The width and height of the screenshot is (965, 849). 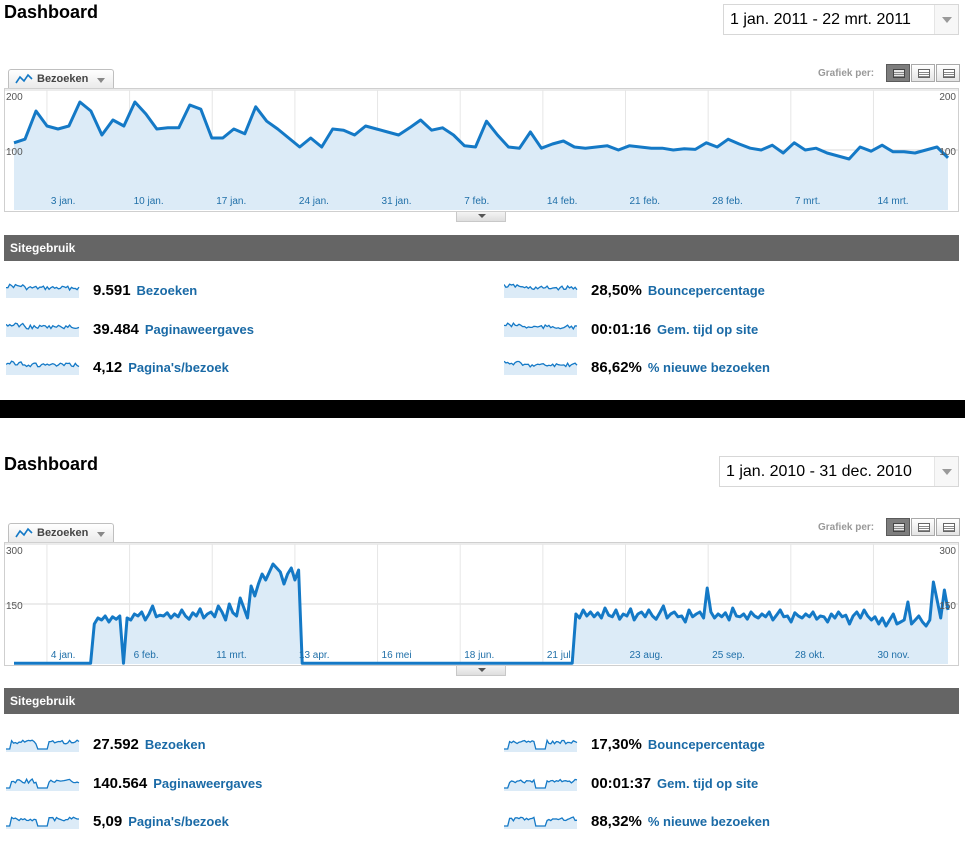 I want to click on stat-paginaweergaves: 140.564 Paginaweergaves, so click(x=186, y=783).